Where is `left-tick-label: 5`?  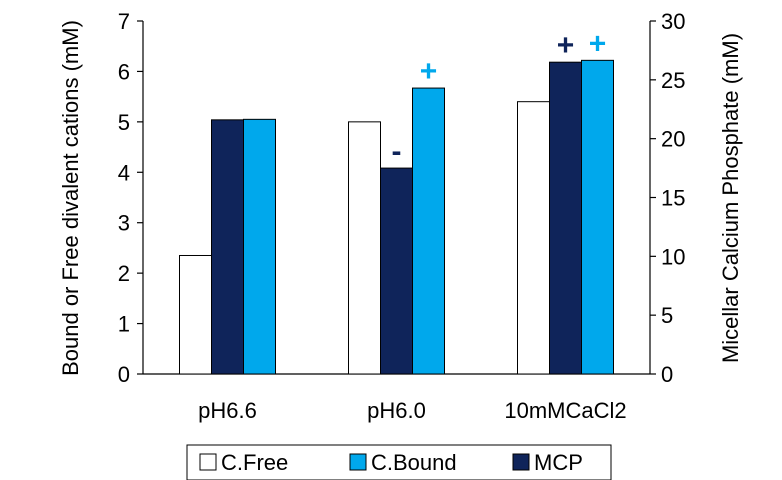
left-tick-label: 5 is located at coordinates (124, 122).